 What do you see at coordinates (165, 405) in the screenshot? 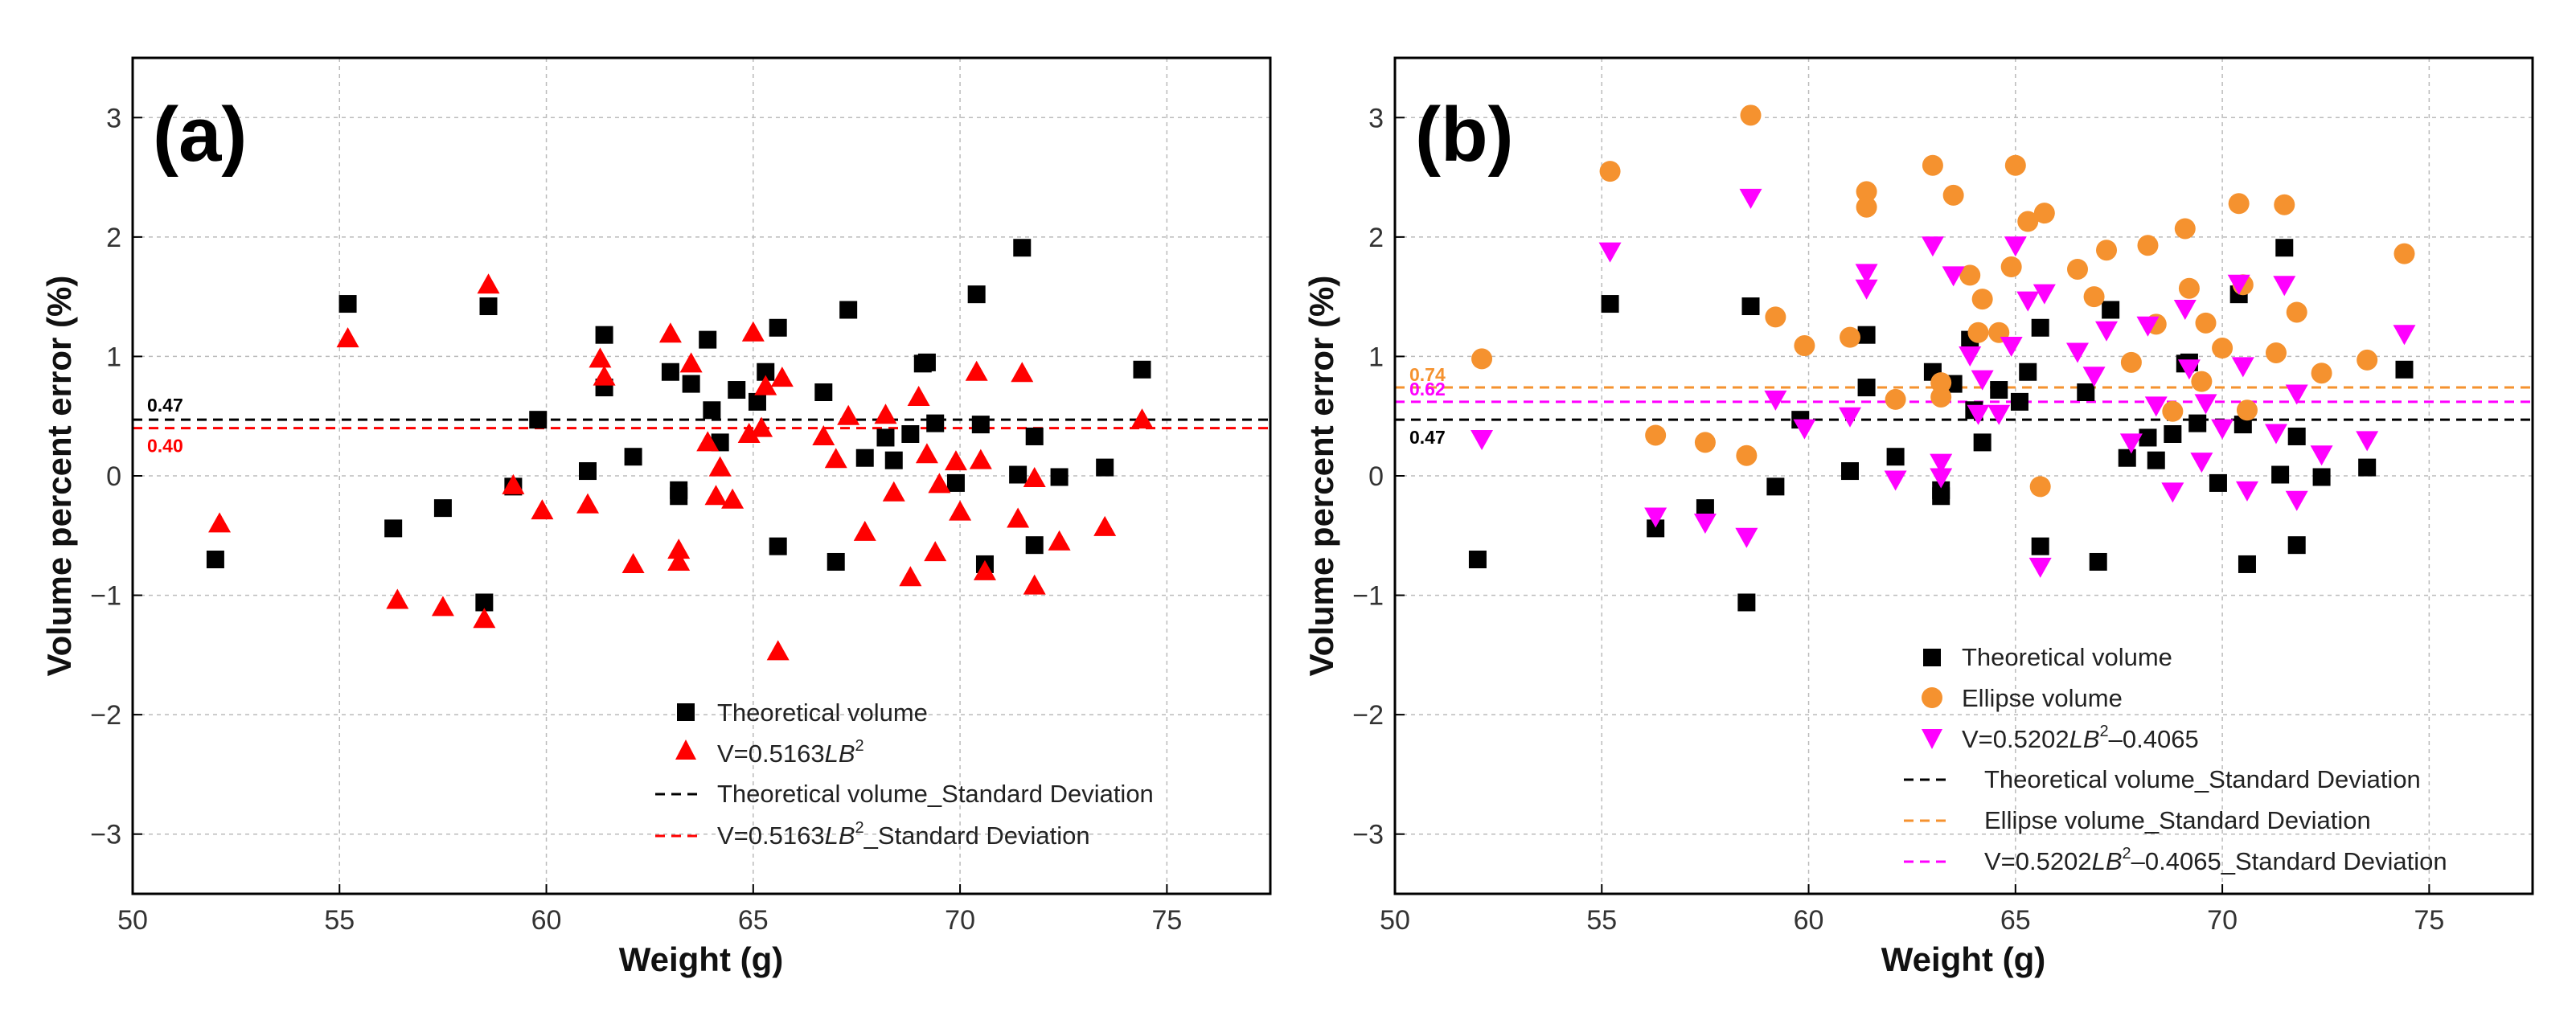
I see `std-line-label: 0.47` at bounding box center [165, 405].